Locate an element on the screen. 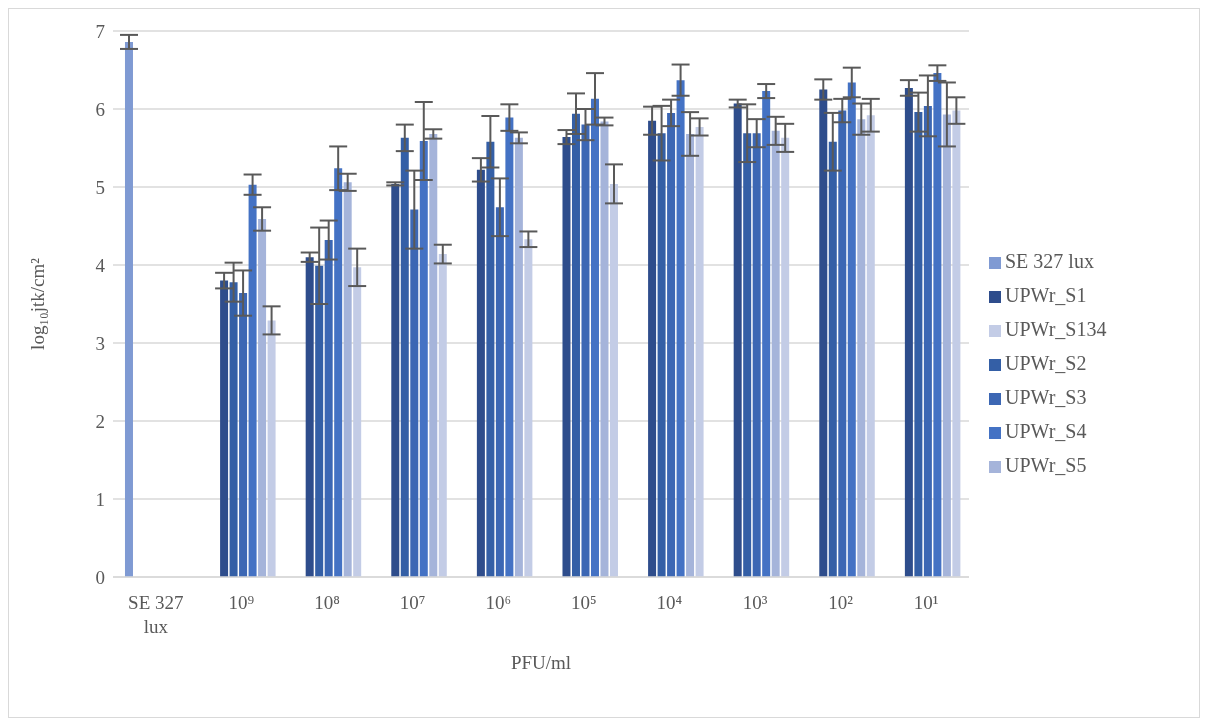 This screenshot has width=1208, height=726. x-tick-label: 10⁹ is located at coordinates (241, 602).